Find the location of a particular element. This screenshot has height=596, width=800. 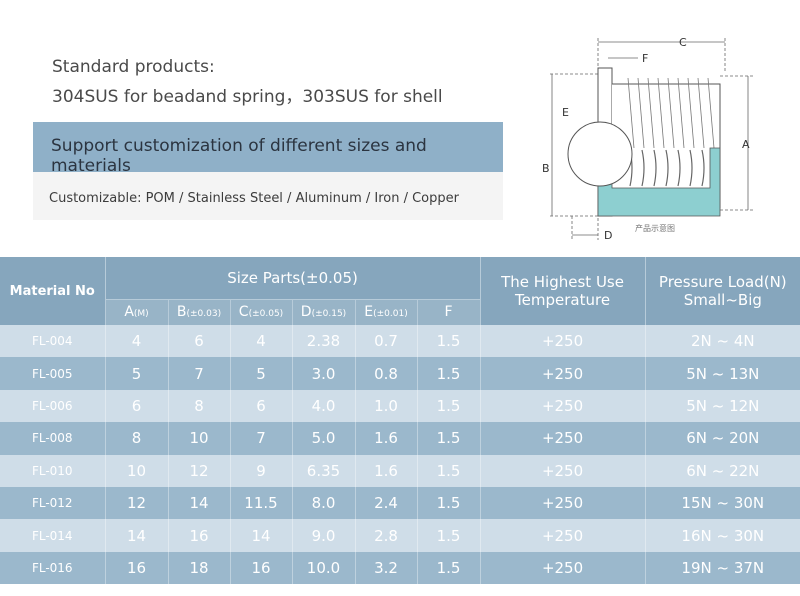

material-cell: FL-005 is located at coordinates (52, 373).